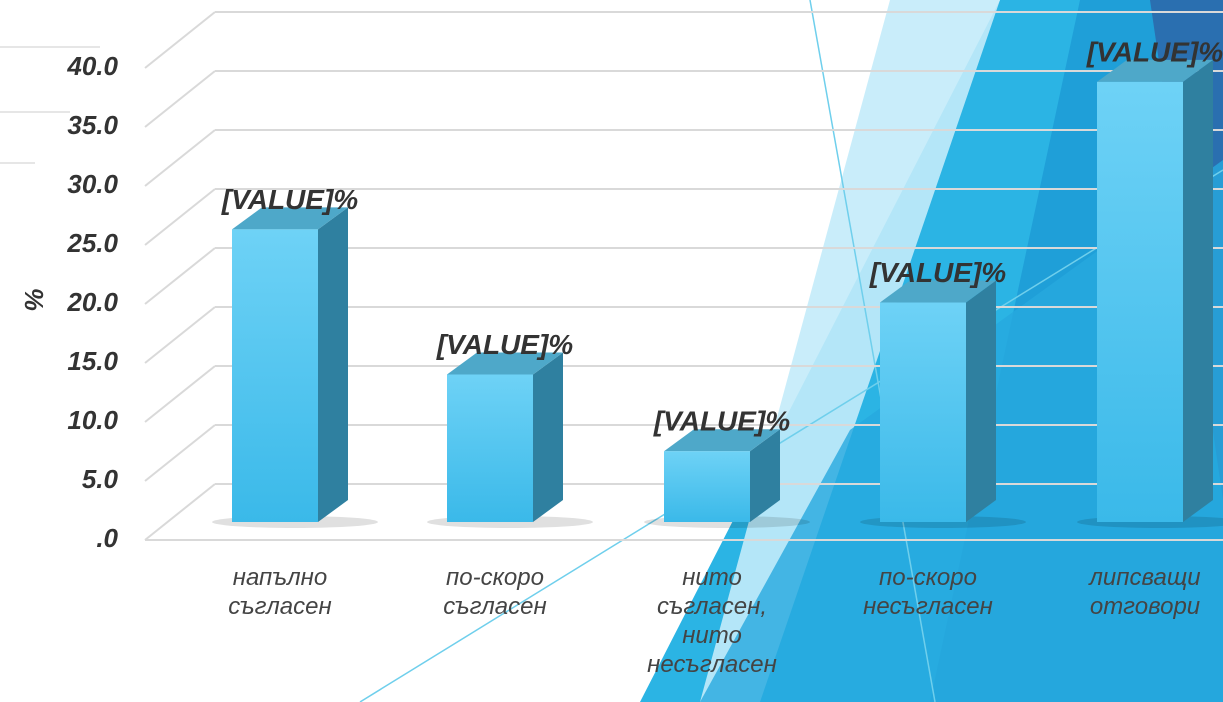  Describe the element at coordinates (100, 479) in the screenshot. I see `y-tick-label: 5.0` at that location.